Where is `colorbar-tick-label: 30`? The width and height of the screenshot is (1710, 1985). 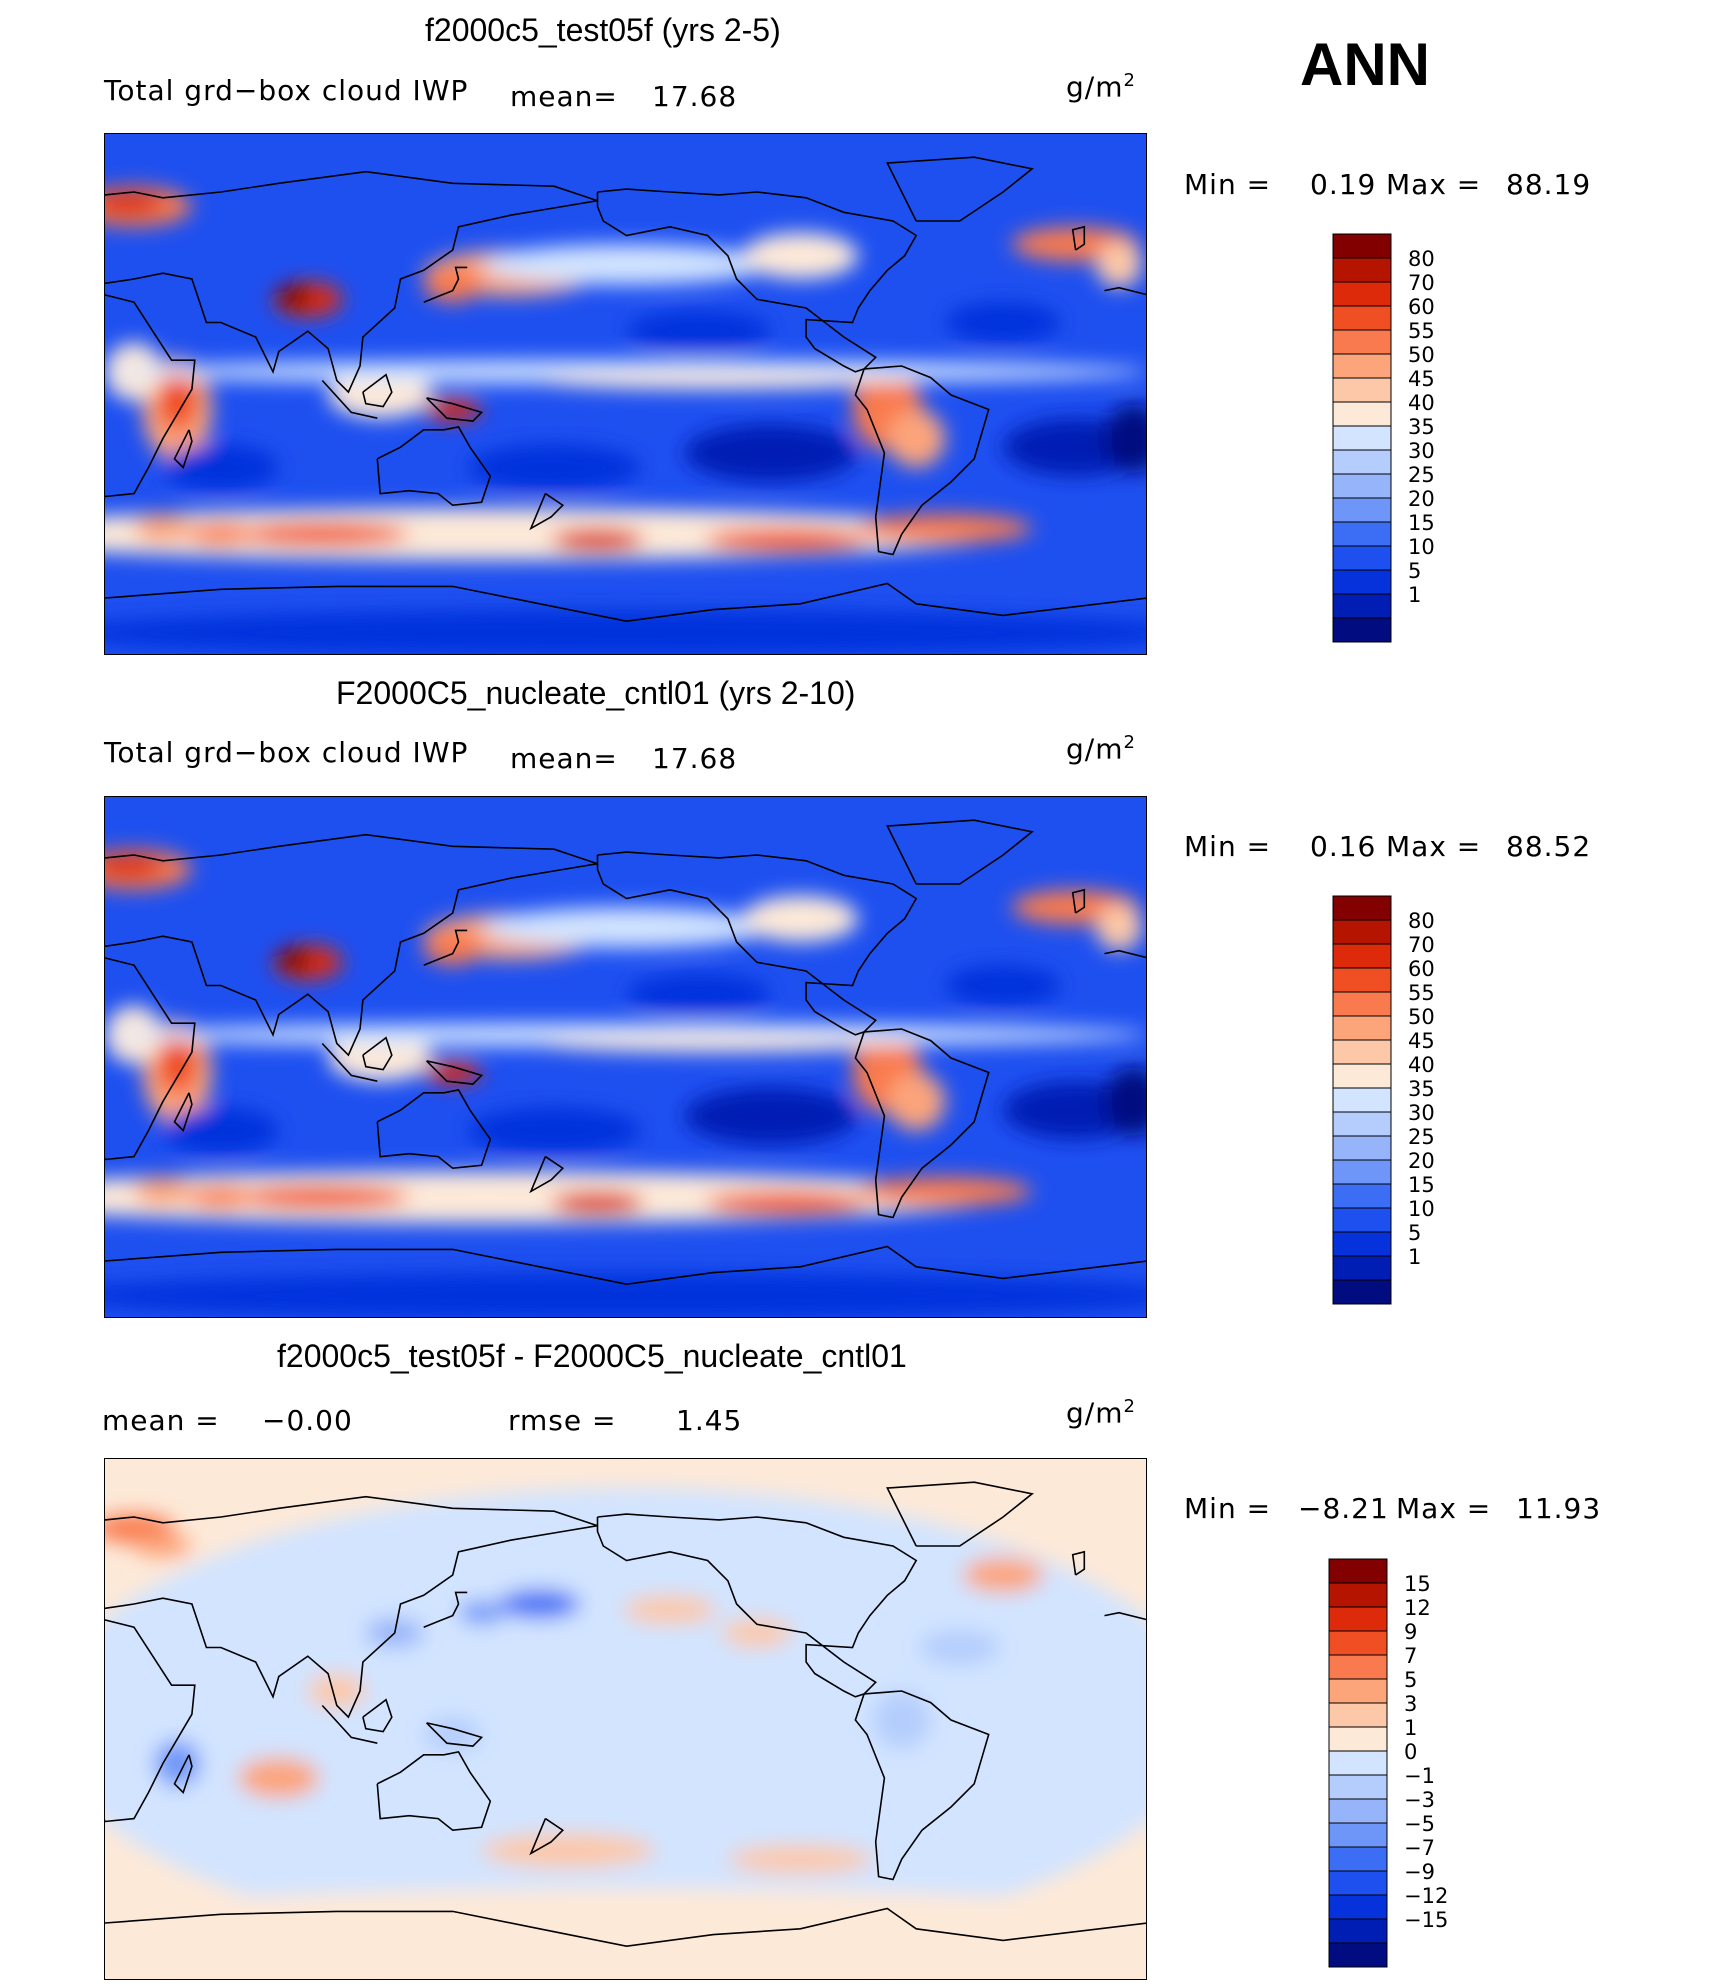 colorbar-tick-label: 30 is located at coordinates (1421, 1113).